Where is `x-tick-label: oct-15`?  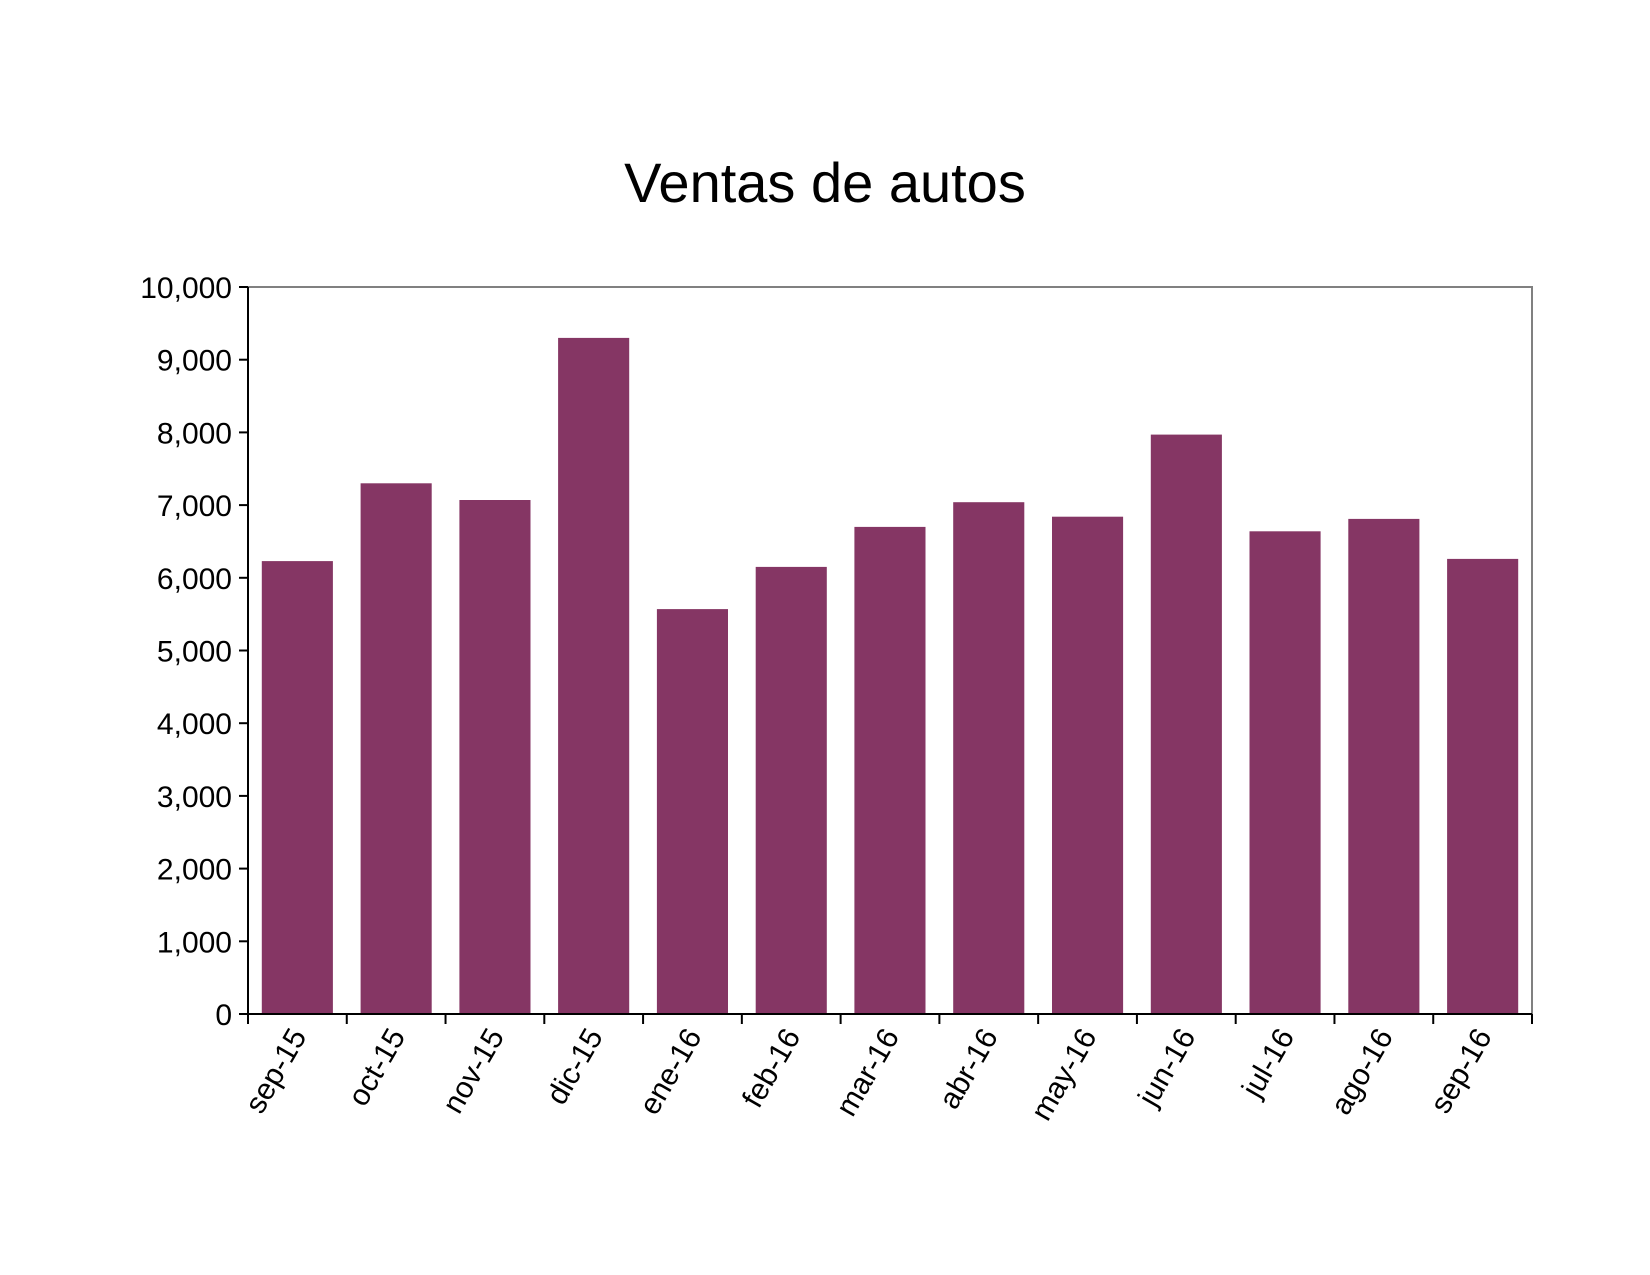
x-tick-label: oct-15 is located at coordinates (377, 1067).